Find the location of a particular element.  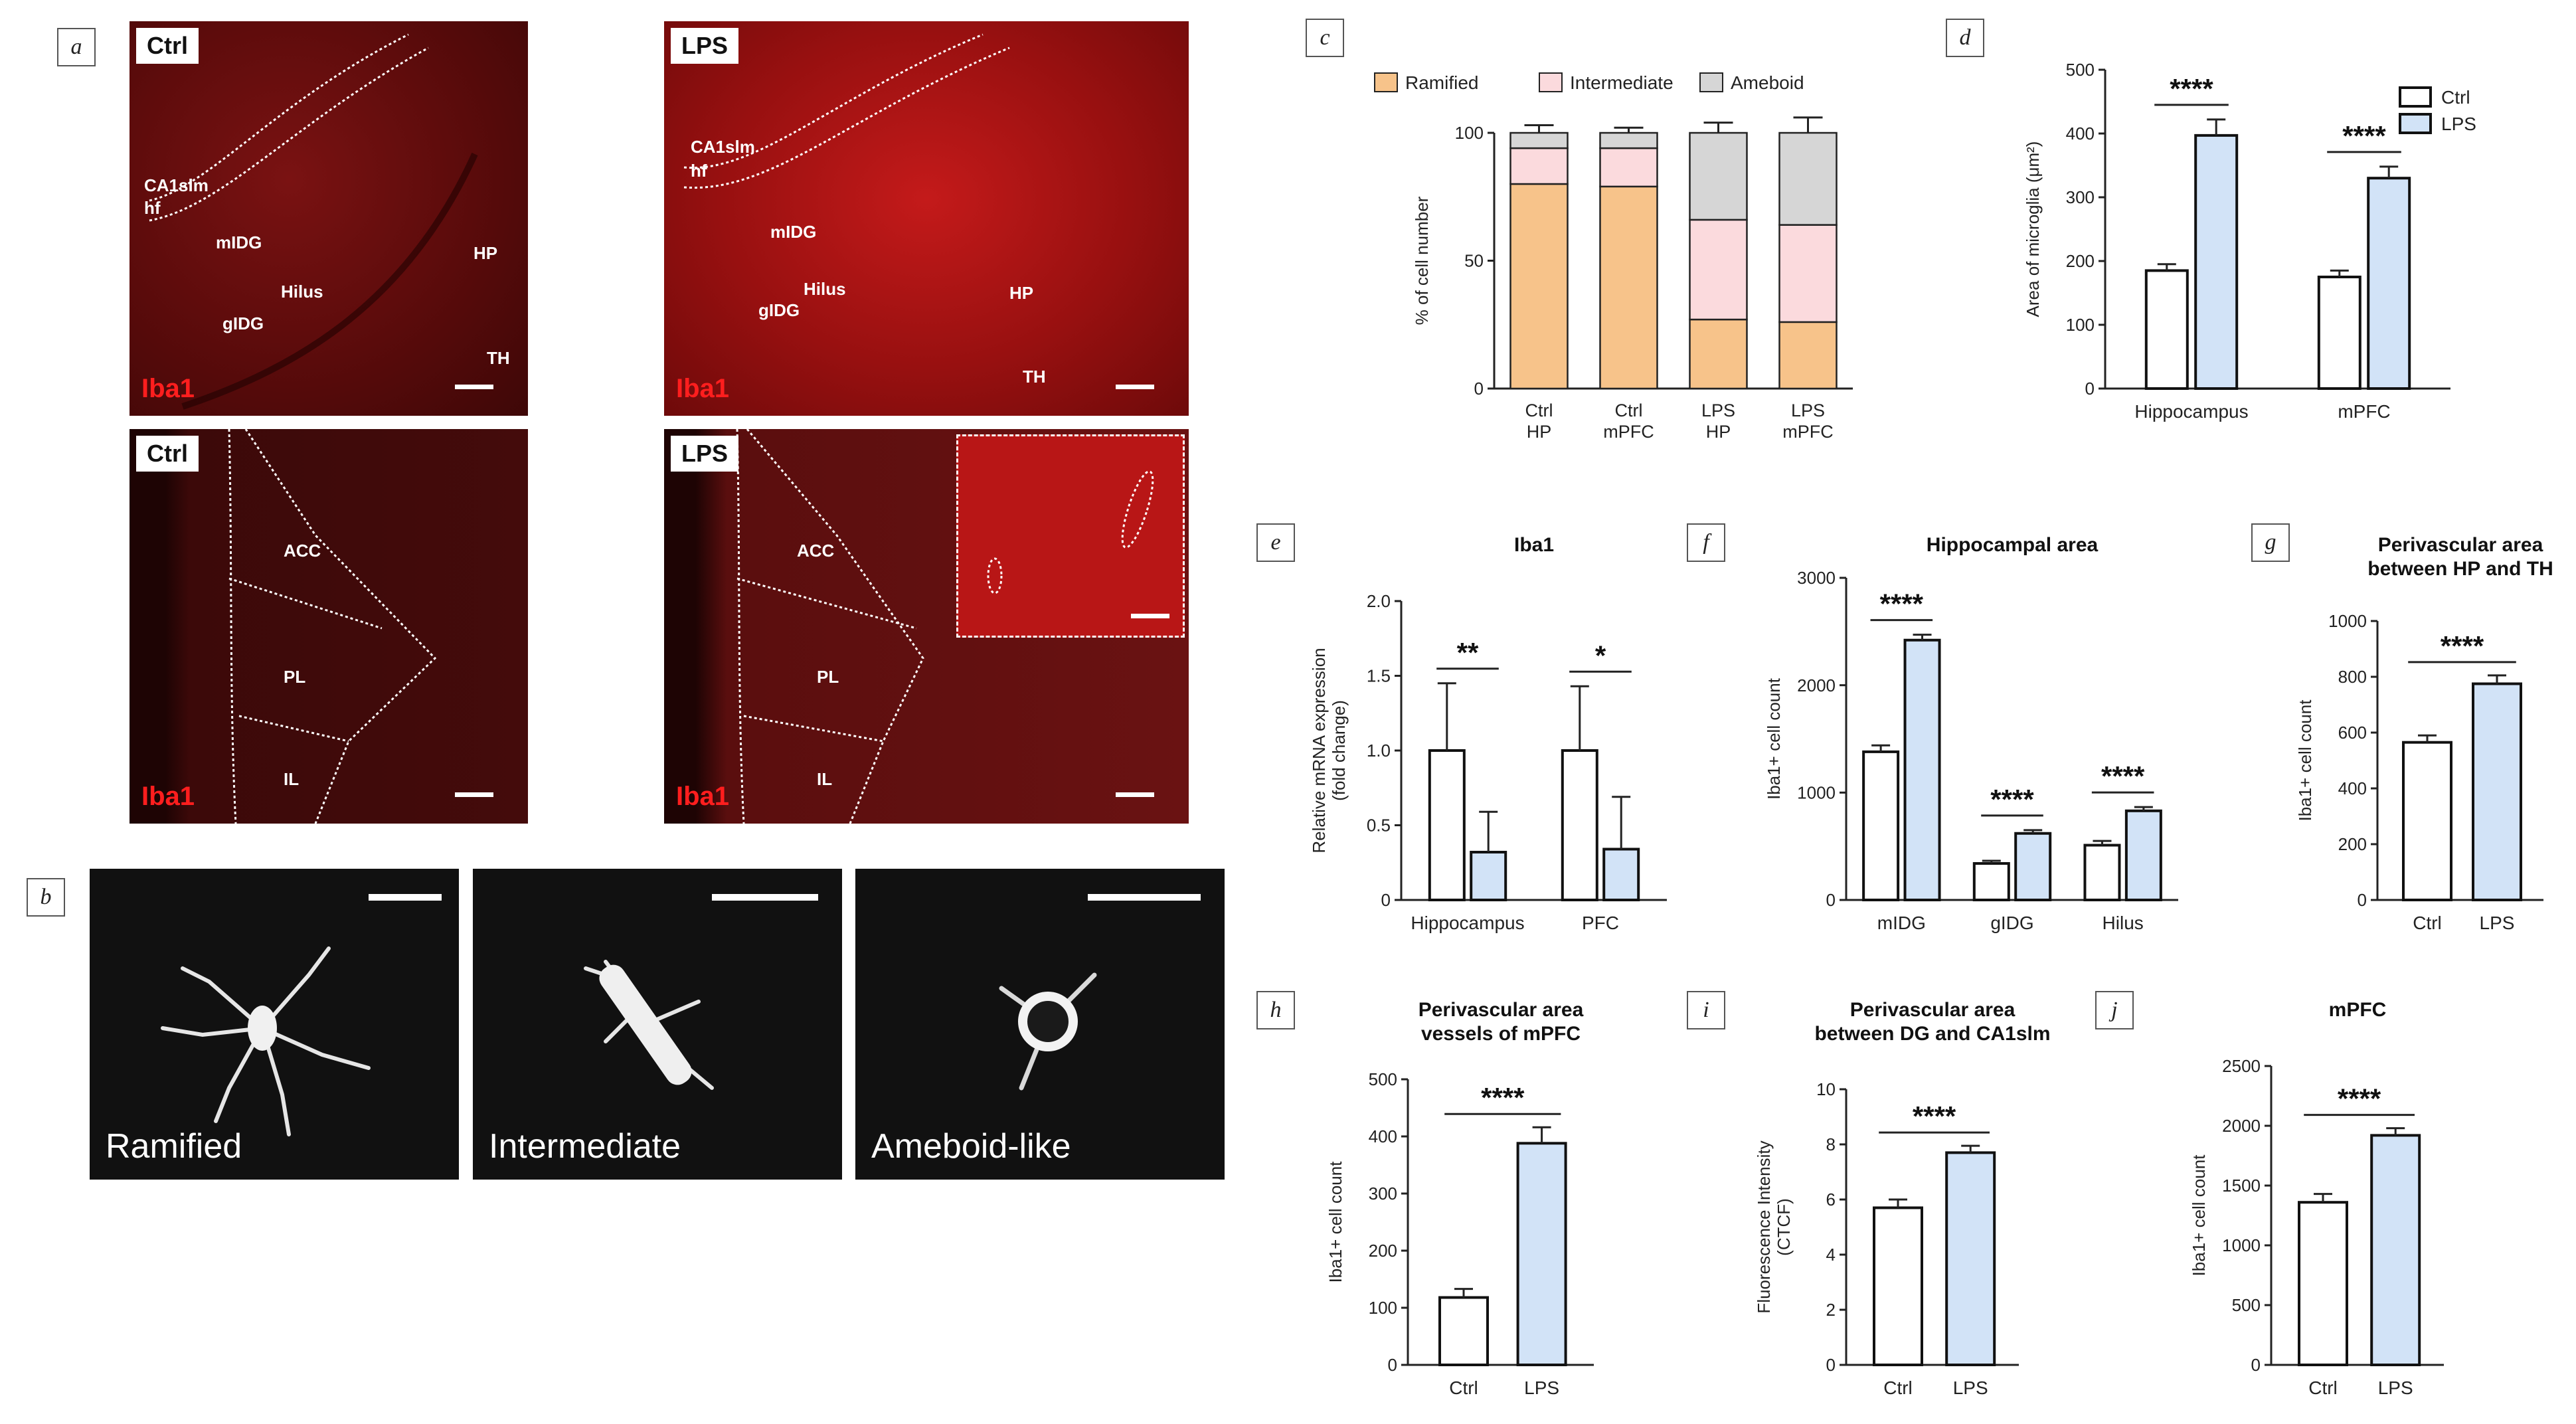

y-axis-label: (CTCF) is located at coordinates (1784, 1227).